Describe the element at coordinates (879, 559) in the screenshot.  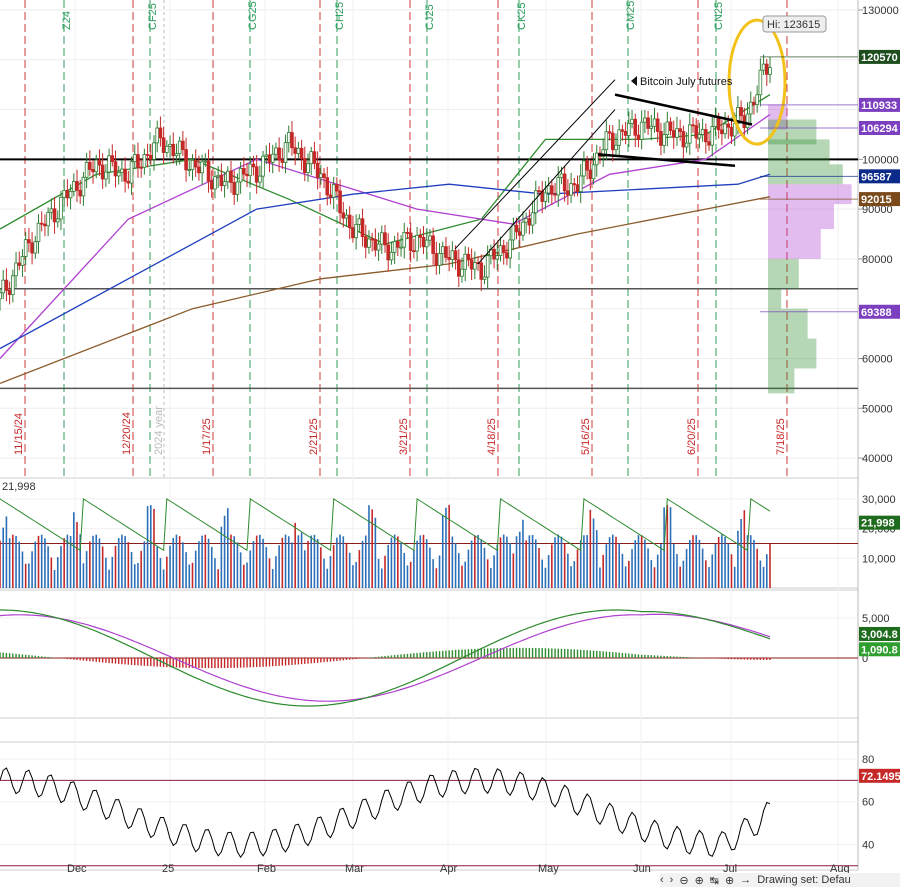
I see `volume-tick-label: 10,000` at that location.